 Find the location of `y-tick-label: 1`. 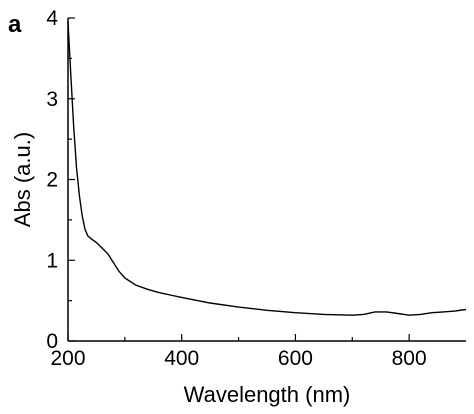

y-tick-label: 1 is located at coordinates (52, 260).